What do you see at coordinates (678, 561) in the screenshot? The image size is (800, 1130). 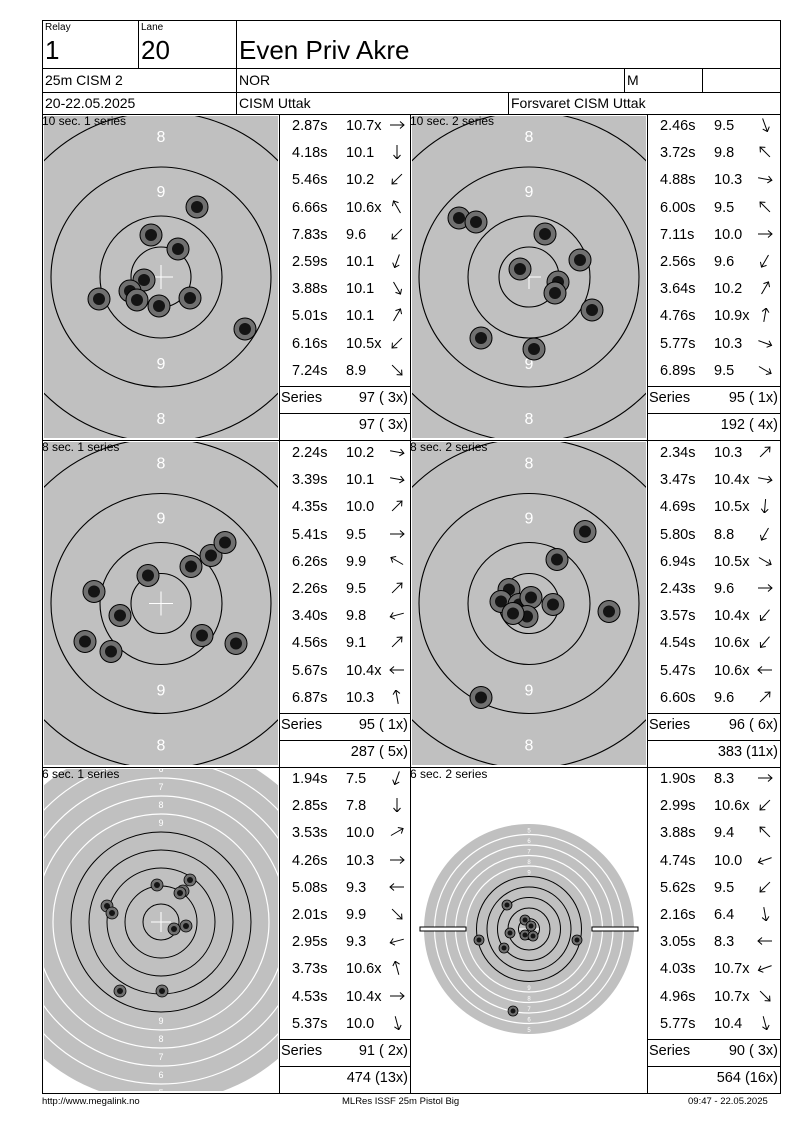 I see `shot-time: 6.94s` at bounding box center [678, 561].